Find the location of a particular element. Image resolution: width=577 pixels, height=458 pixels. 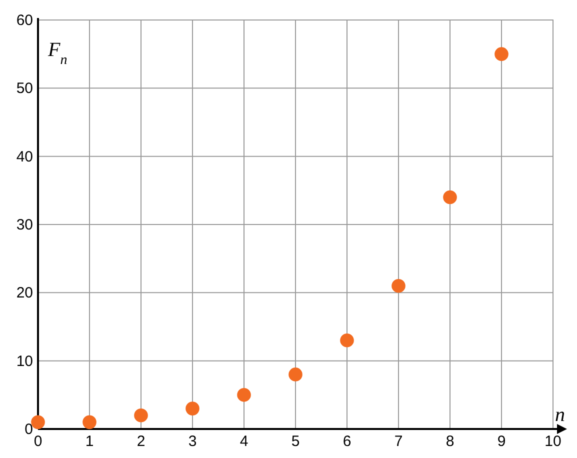

y-tick-label: 50 is located at coordinates (24, 89).